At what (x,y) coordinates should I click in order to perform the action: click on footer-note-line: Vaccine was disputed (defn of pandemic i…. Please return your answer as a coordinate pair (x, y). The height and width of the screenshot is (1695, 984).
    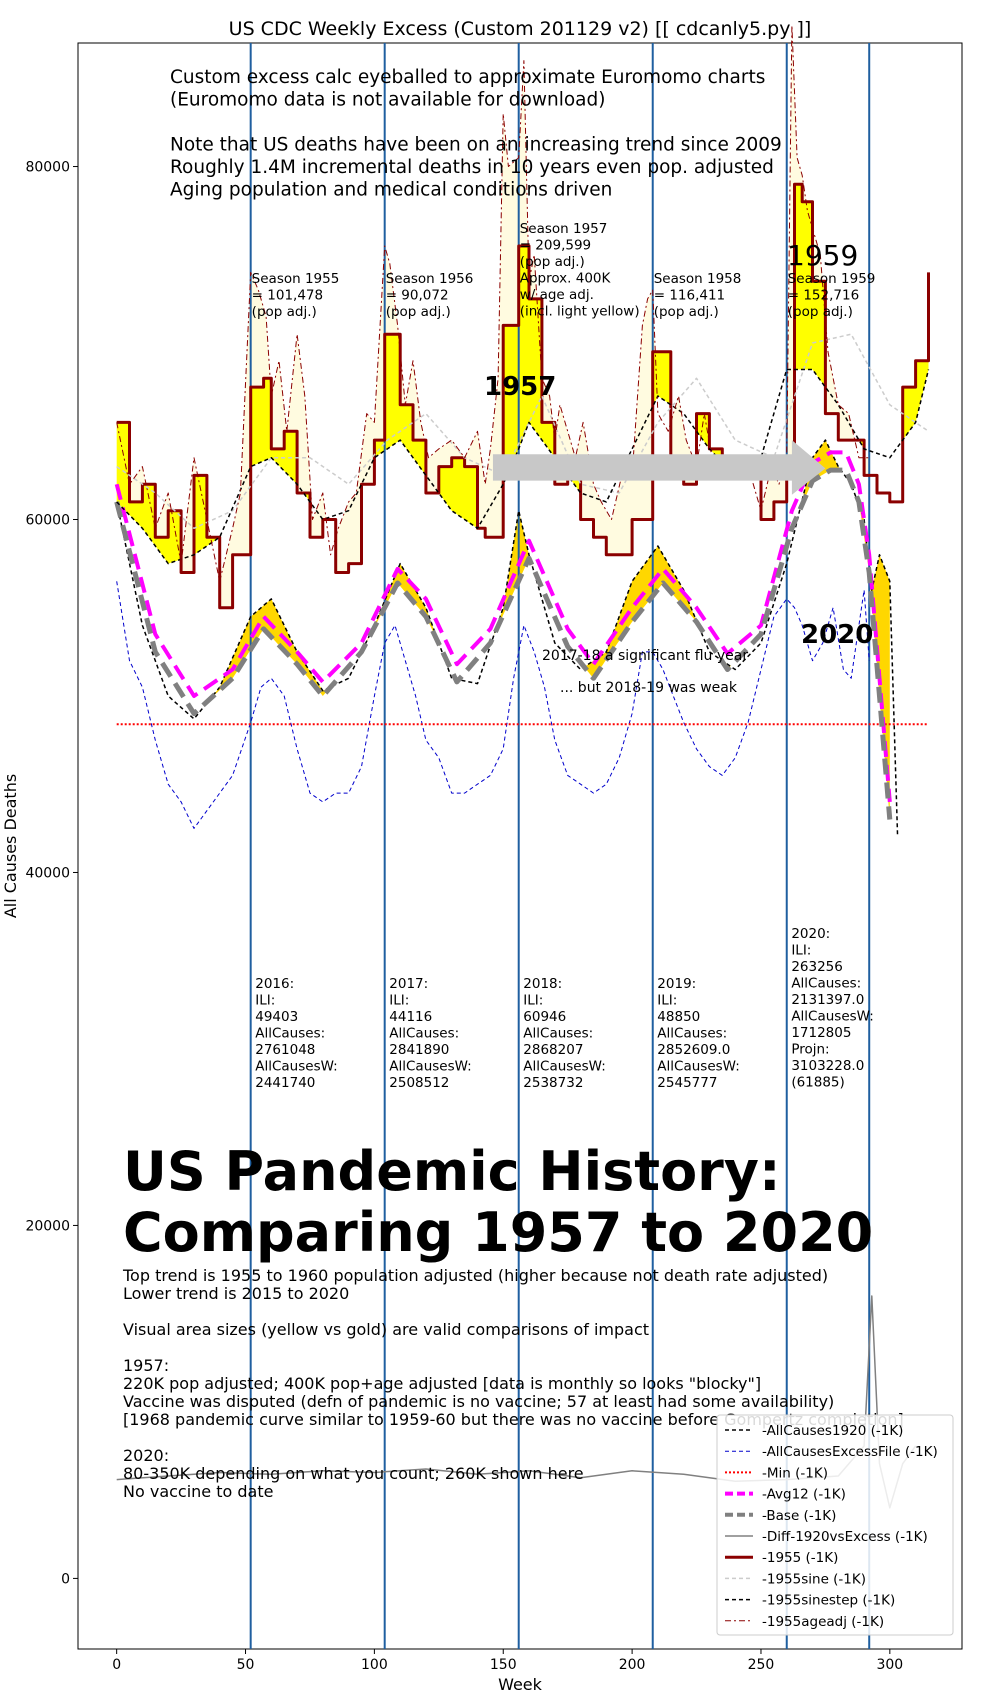
    Looking at the image, I should click on (478, 1401).